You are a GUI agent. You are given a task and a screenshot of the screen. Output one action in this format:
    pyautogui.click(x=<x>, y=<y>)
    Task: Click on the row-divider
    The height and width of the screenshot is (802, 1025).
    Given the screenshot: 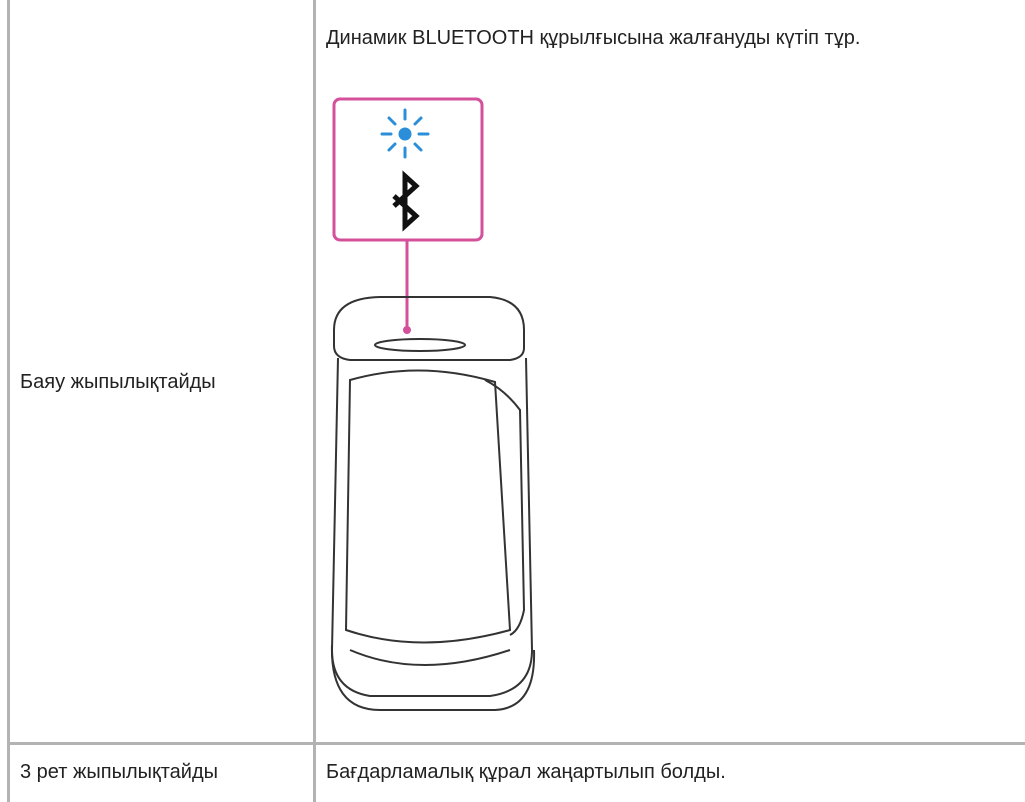 What is the action you would take?
    pyautogui.click(x=516, y=743)
    